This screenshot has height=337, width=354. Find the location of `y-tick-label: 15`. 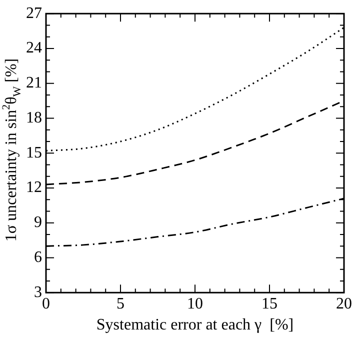

y-tick-label: 15 is located at coordinates (34, 153).